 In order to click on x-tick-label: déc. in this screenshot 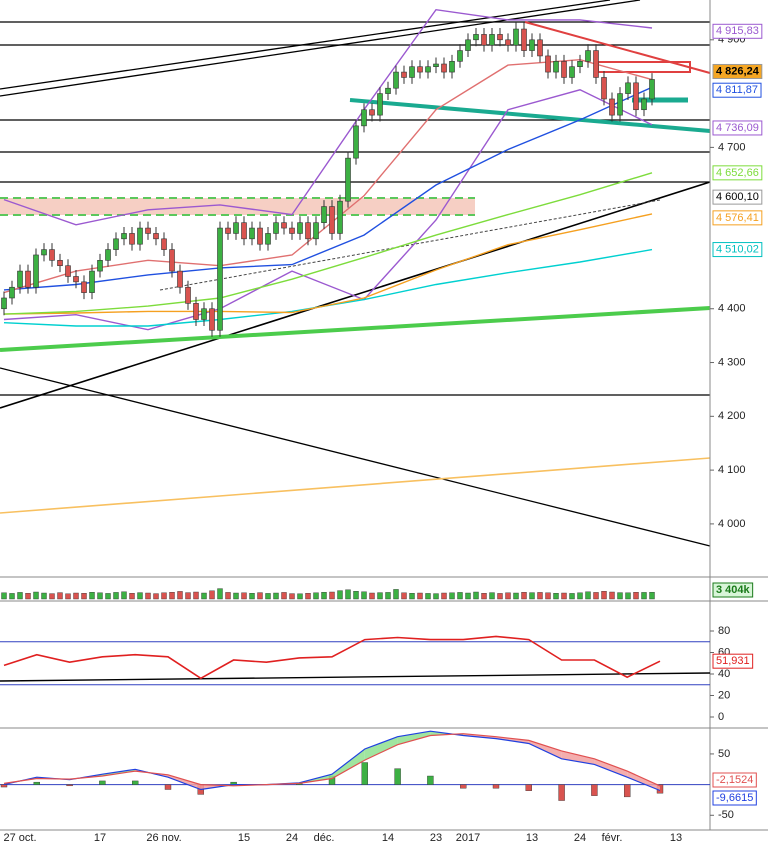, I will do `click(324, 838)`.